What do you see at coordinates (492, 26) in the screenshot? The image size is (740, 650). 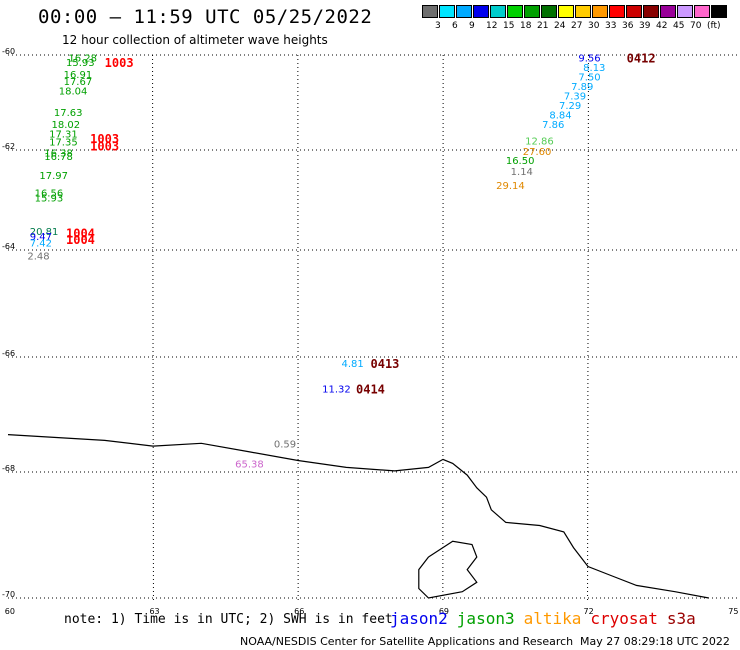 I see `color-legend-label: 12` at bounding box center [492, 26].